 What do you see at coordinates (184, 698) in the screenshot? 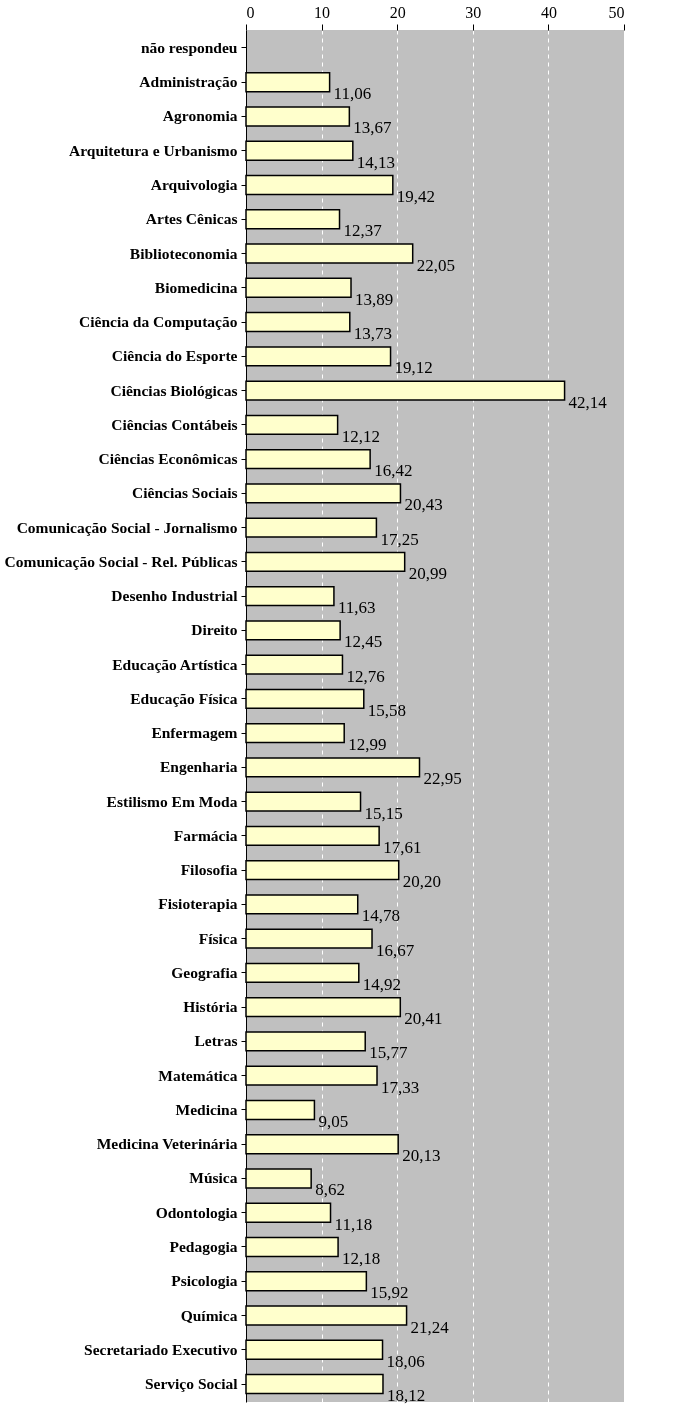
I see `y-tick-label: Educação Física` at bounding box center [184, 698].